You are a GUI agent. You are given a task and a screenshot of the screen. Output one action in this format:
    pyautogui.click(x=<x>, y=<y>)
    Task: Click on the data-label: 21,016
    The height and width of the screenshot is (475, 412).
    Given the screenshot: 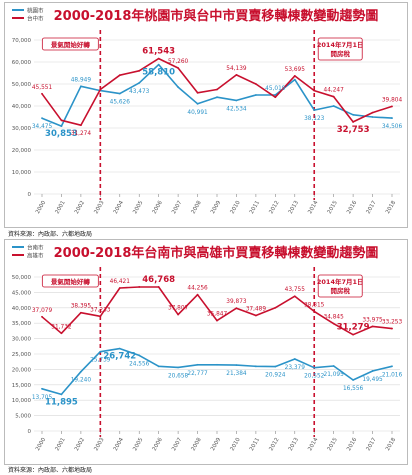 What is the action you would take?
    pyautogui.click(x=392, y=375)
    